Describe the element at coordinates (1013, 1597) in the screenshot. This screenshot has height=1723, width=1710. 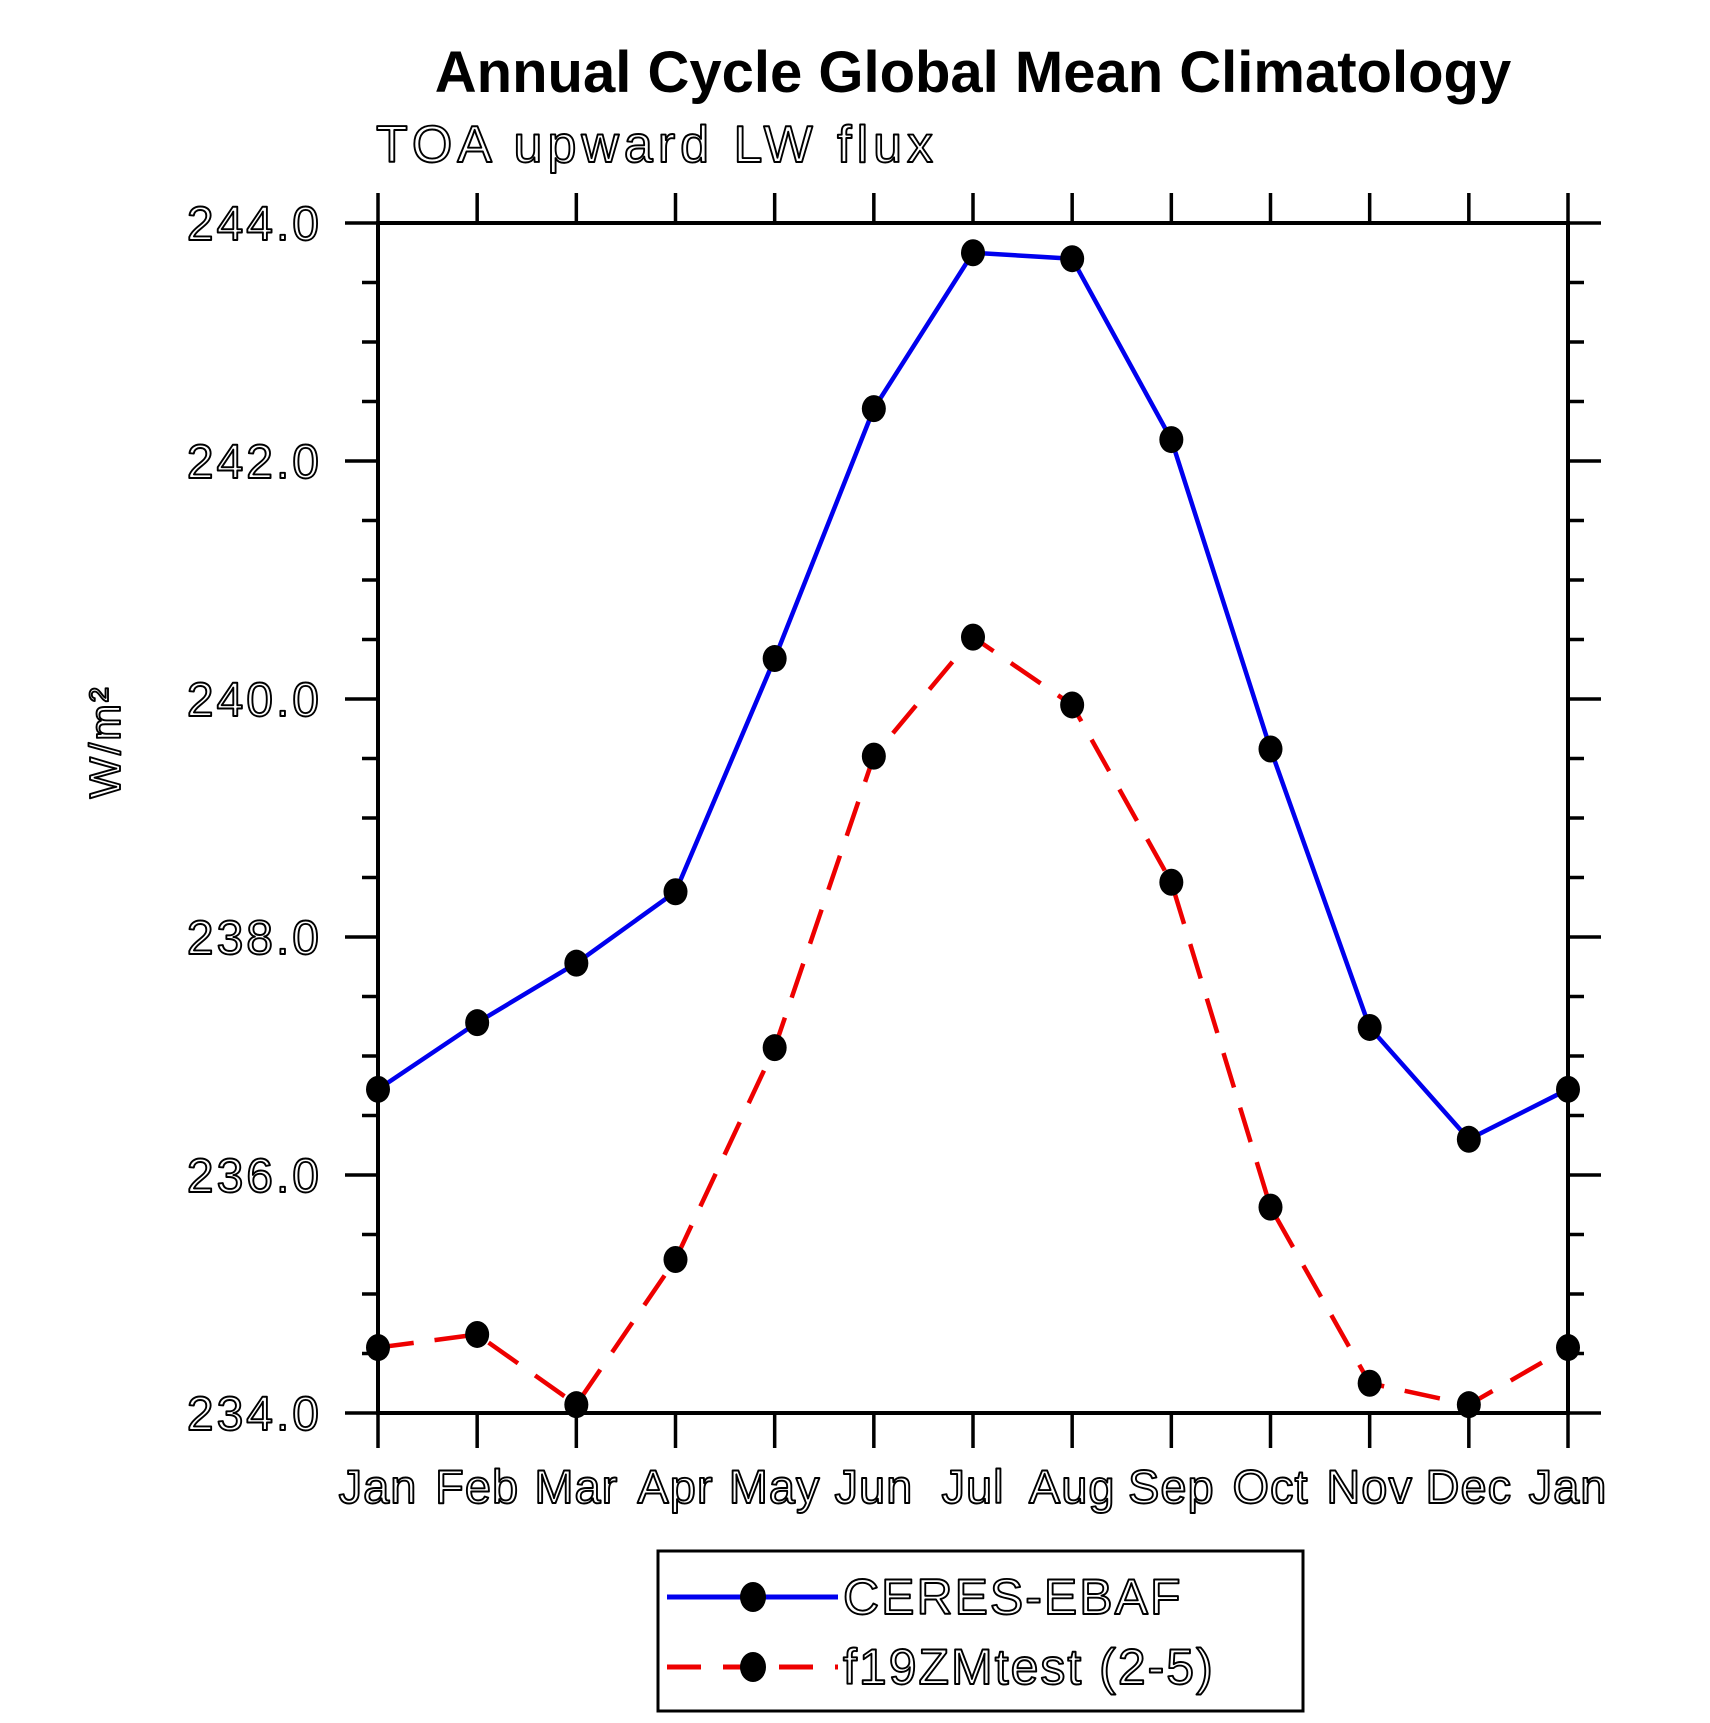
I see `legend-label-ceres-ebaf: CERES-EBAF` at that location.